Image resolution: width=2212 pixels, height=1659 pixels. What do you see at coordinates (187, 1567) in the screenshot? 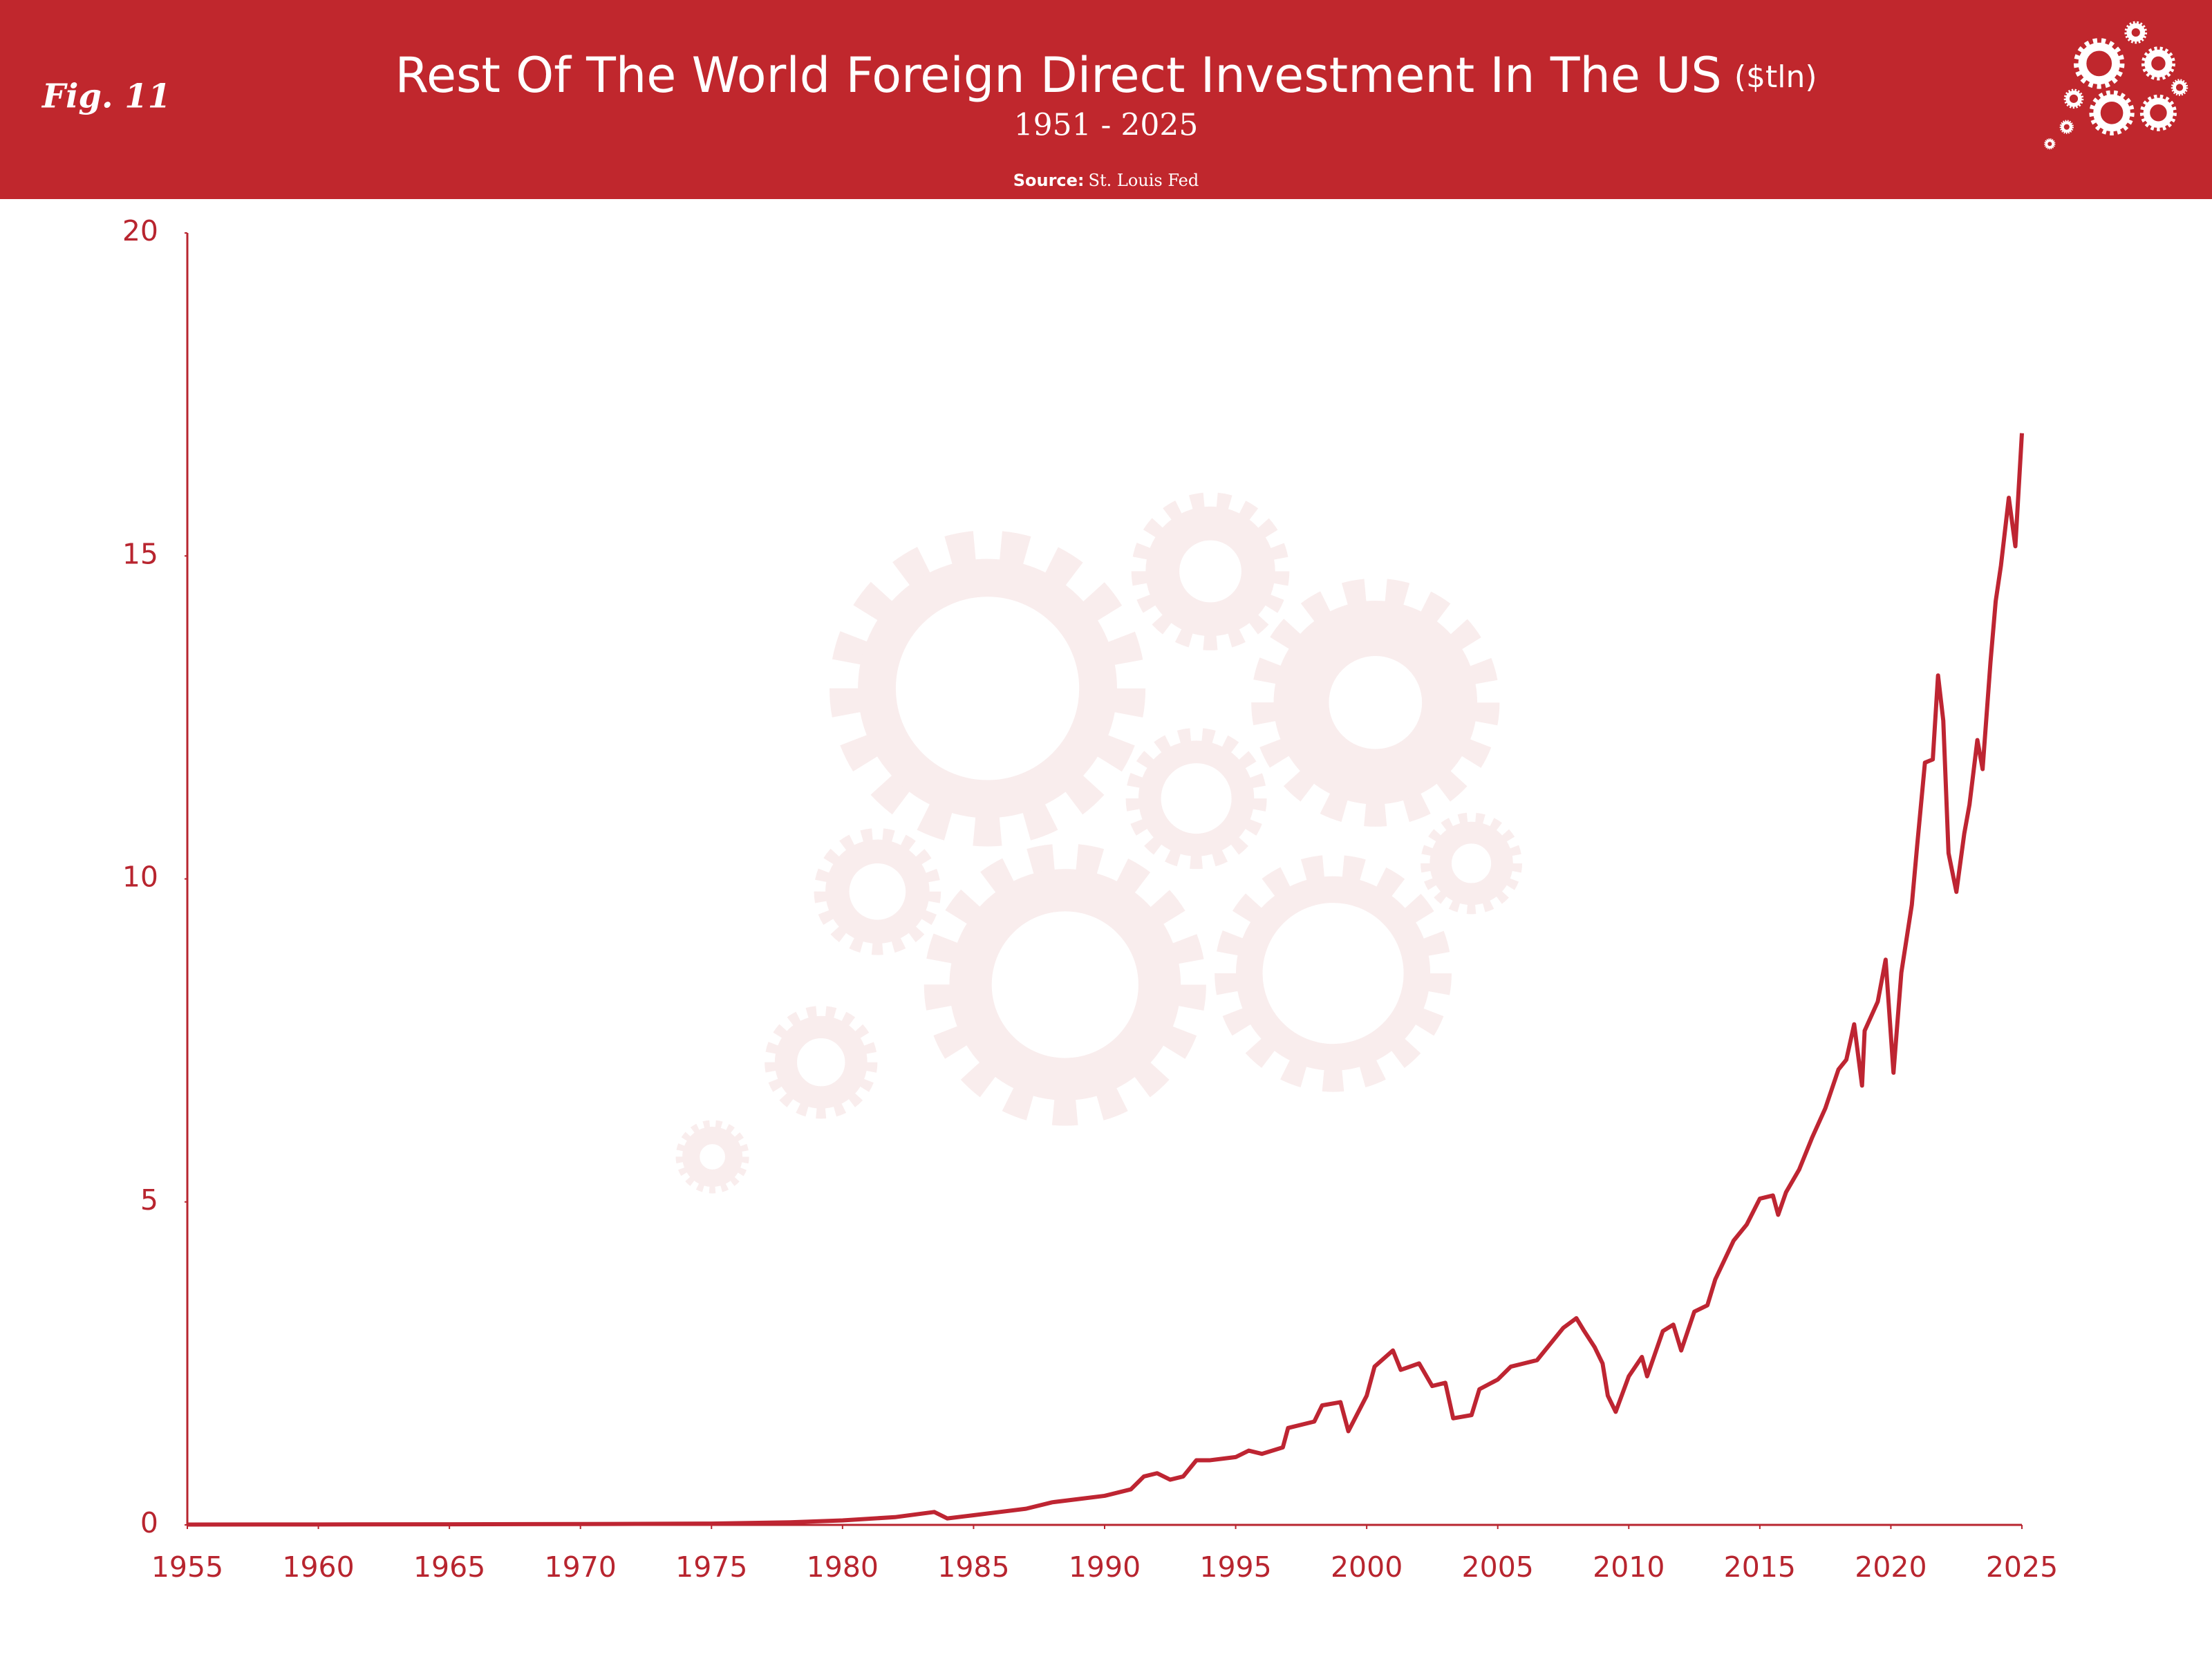
I see `x-tick-label: 1955` at bounding box center [187, 1567].